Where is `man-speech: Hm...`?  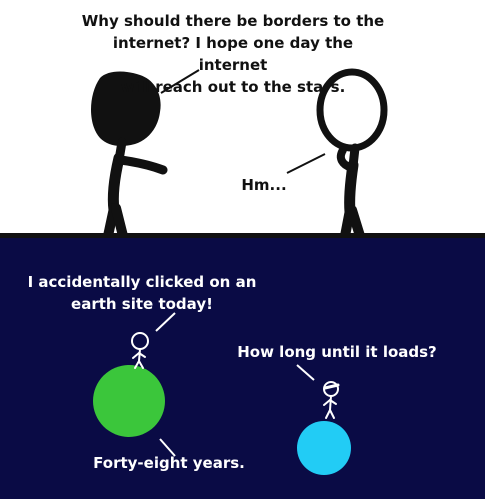
man-speech: Hm... is located at coordinates (264, 185).